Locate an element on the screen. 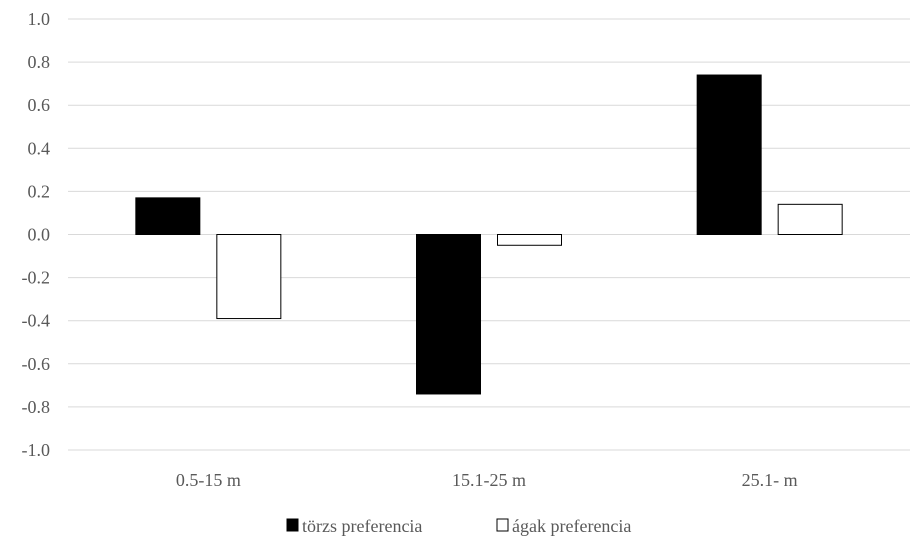 This screenshot has width=912, height=542. y-tick-label: 0.6 is located at coordinates (39, 105).